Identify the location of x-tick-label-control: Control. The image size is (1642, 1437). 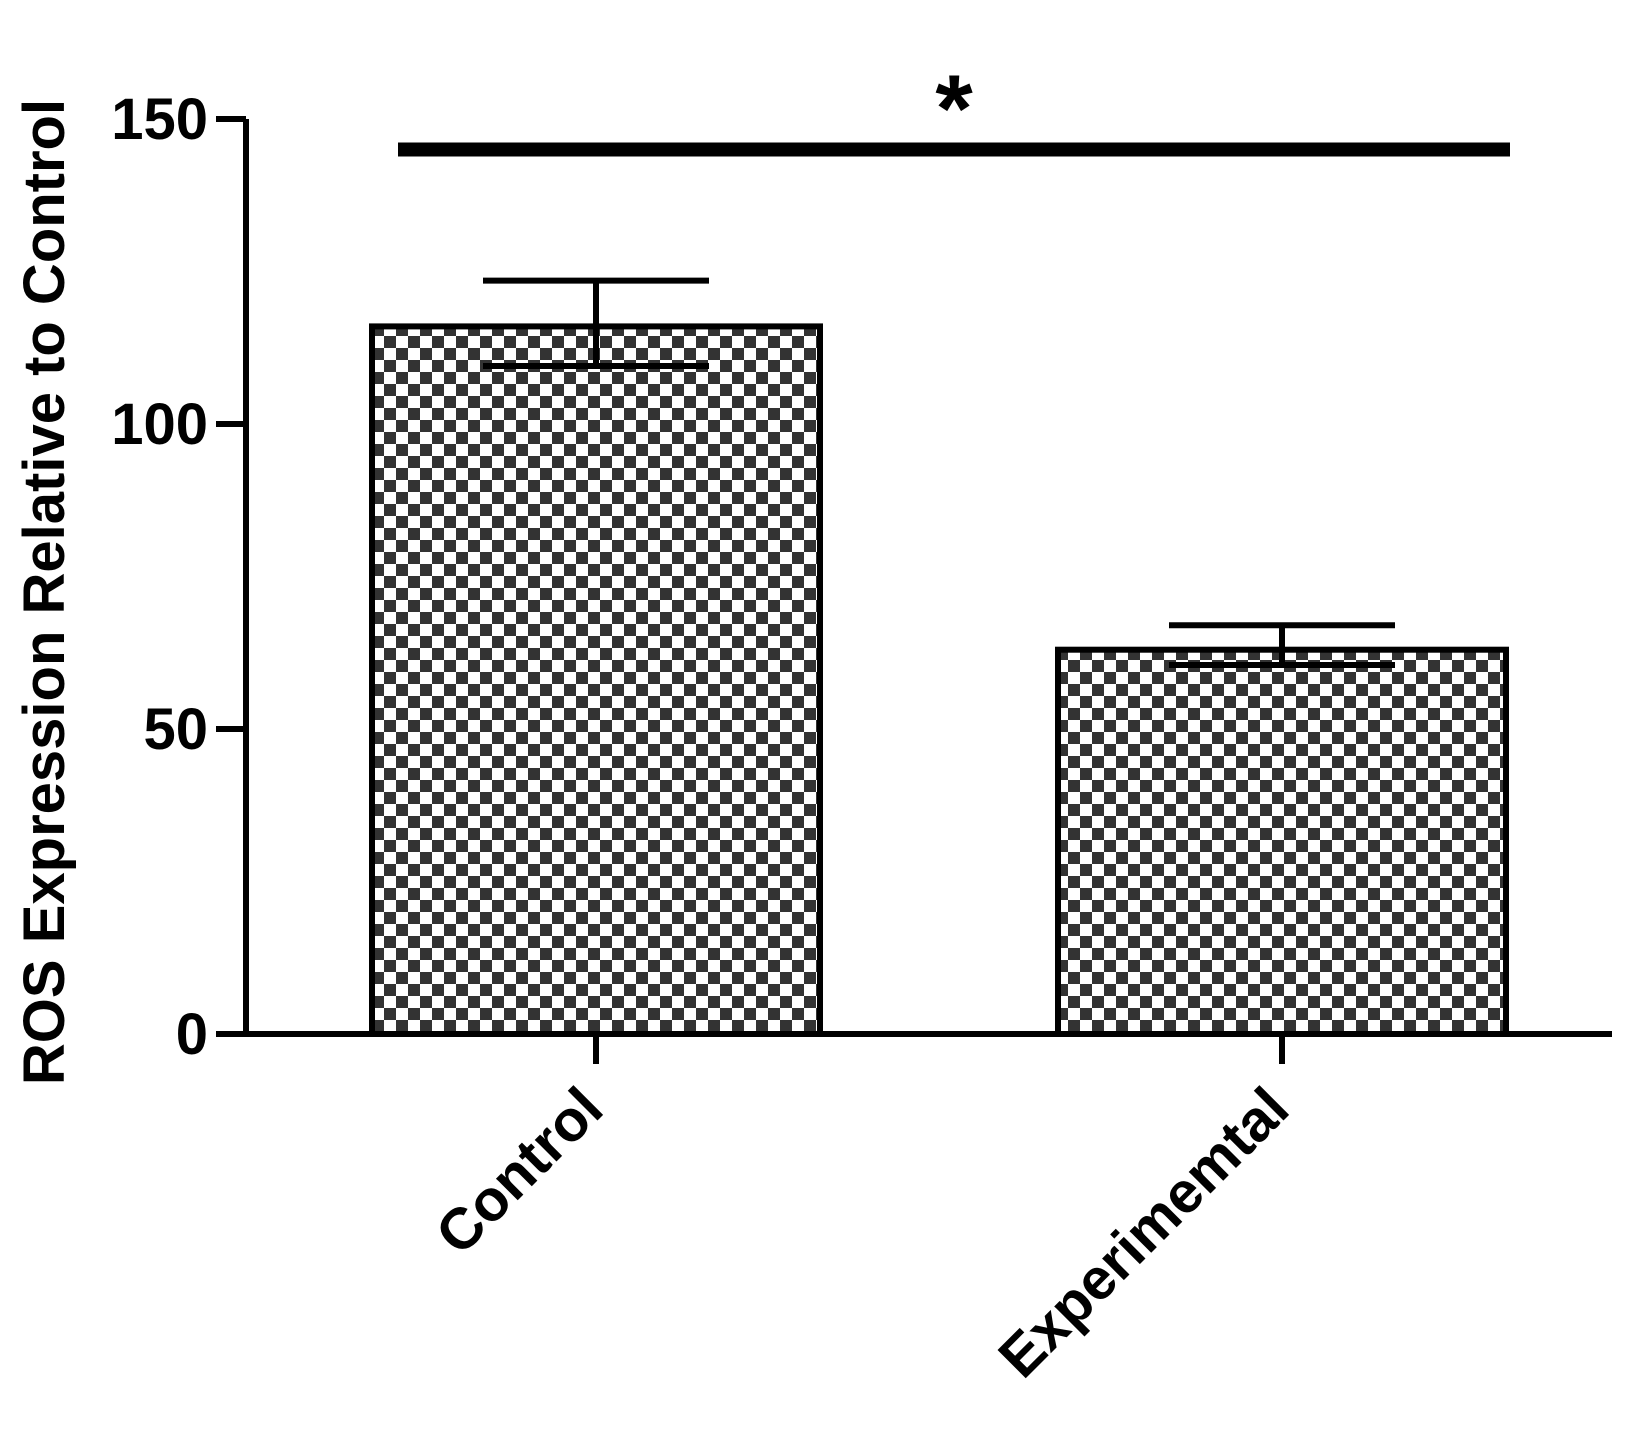
(519, 1171).